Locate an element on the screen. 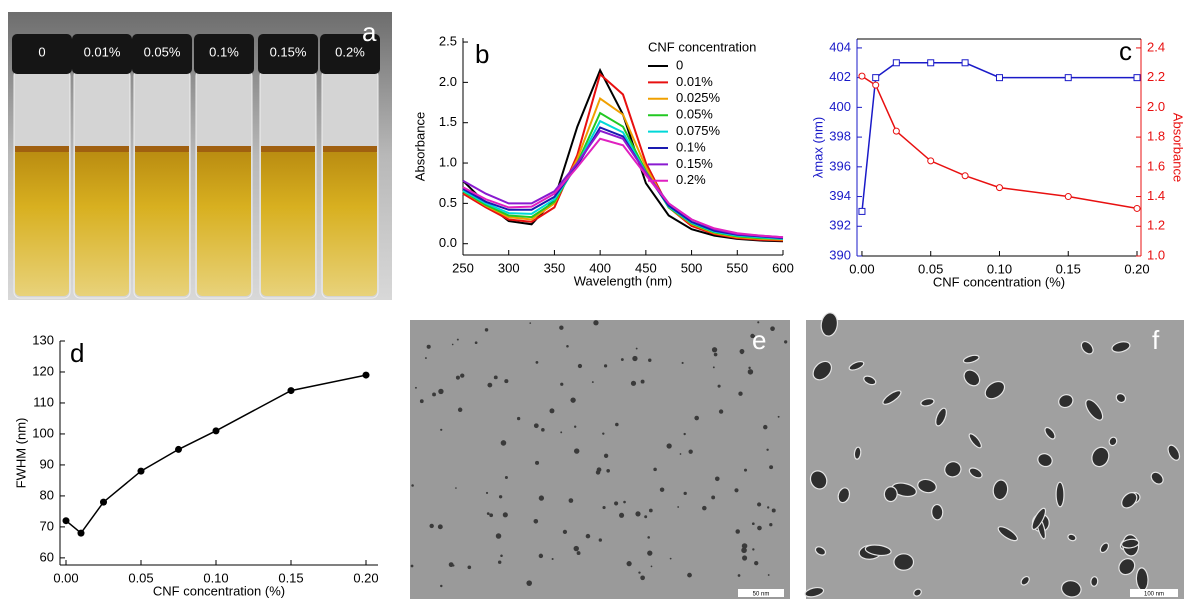 This screenshot has width=1184, height=599. y-axis-label: FWHM (nm) is located at coordinates (20, 453).